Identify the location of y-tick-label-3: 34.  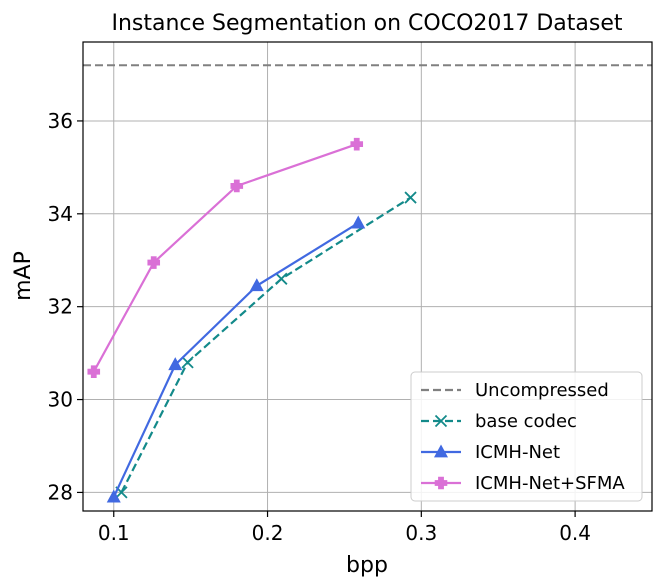
(60, 214).